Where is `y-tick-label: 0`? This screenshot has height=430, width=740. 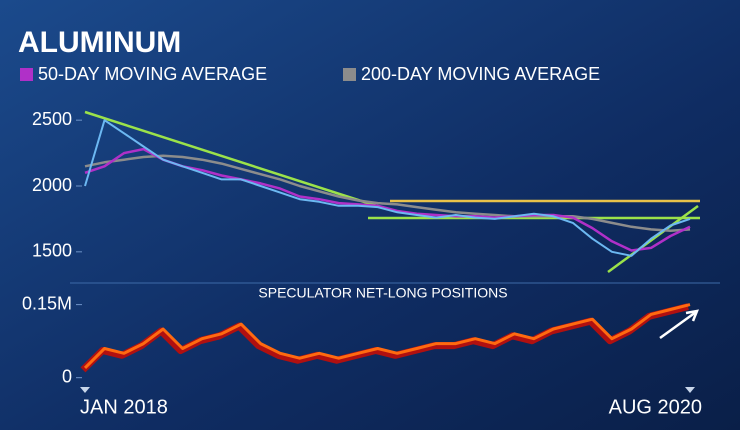 y-tick-label: 0 is located at coordinates (67, 376).